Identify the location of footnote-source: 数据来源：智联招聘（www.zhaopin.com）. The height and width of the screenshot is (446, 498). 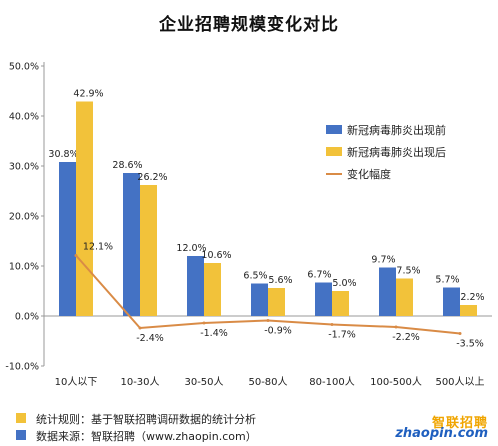
(136, 436).